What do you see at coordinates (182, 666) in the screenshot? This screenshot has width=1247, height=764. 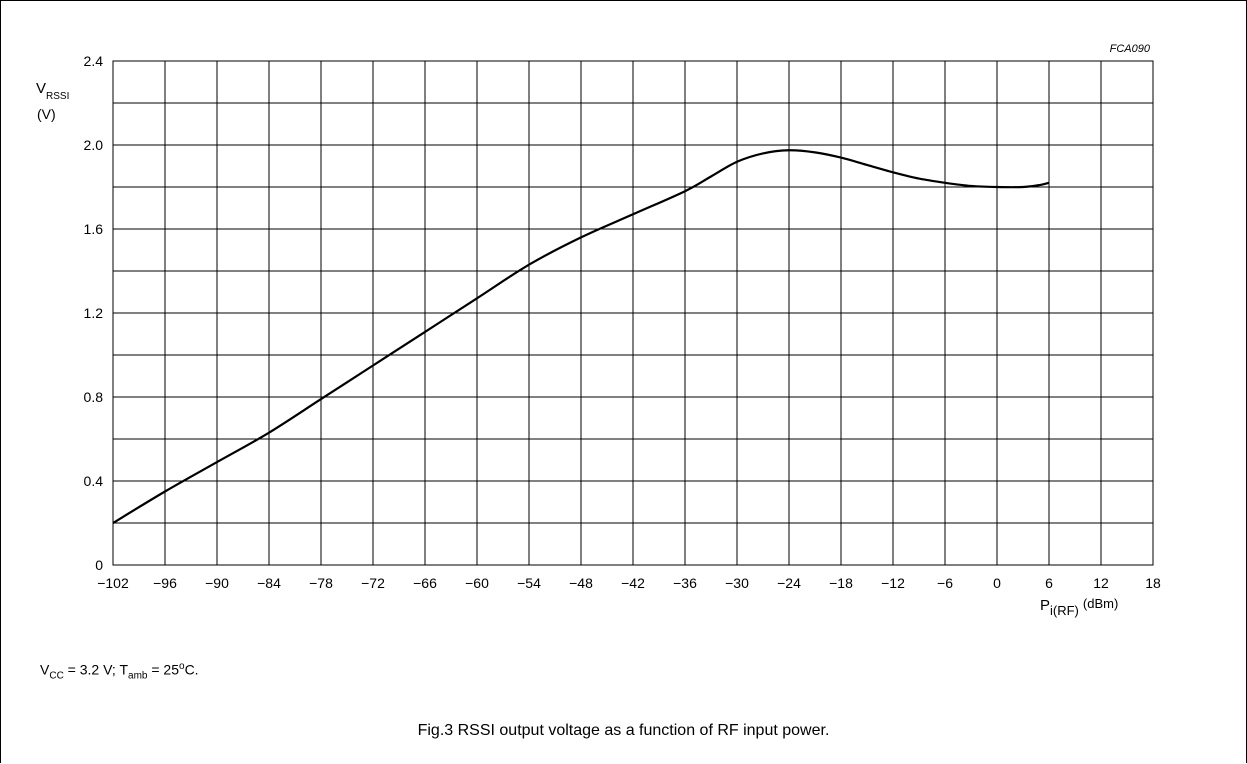 I see `degree-symbol: o` at bounding box center [182, 666].